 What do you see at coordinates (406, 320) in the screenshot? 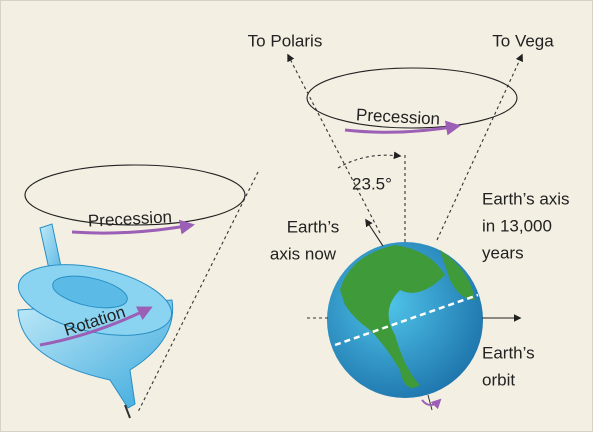
I see `equator` at bounding box center [406, 320].